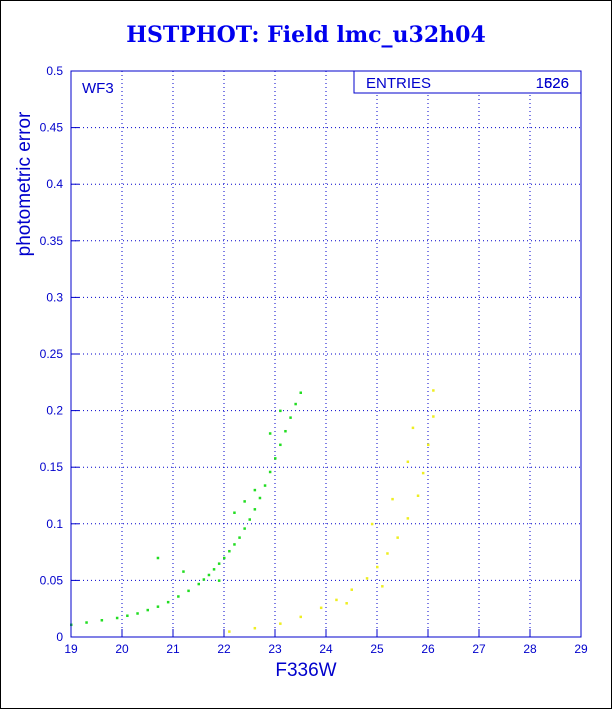  I want to click on y-tick-label: 0.3, so click(54, 297).